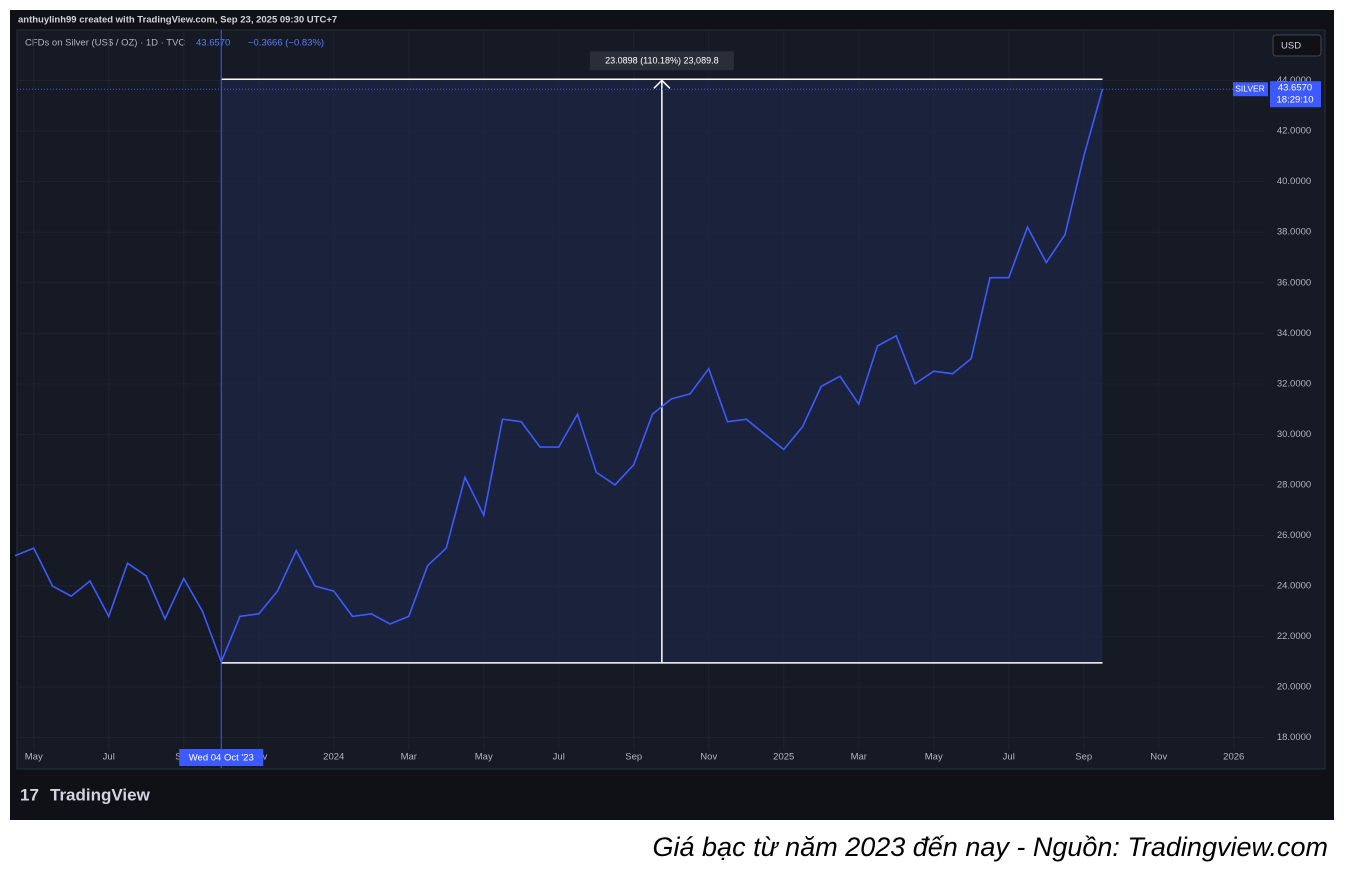 Image resolution: width=1360 pixels, height=874 pixels. What do you see at coordinates (1294, 181) in the screenshot?
I see `y-tick-label: 40.0000` at bounding box center [1294, 181].